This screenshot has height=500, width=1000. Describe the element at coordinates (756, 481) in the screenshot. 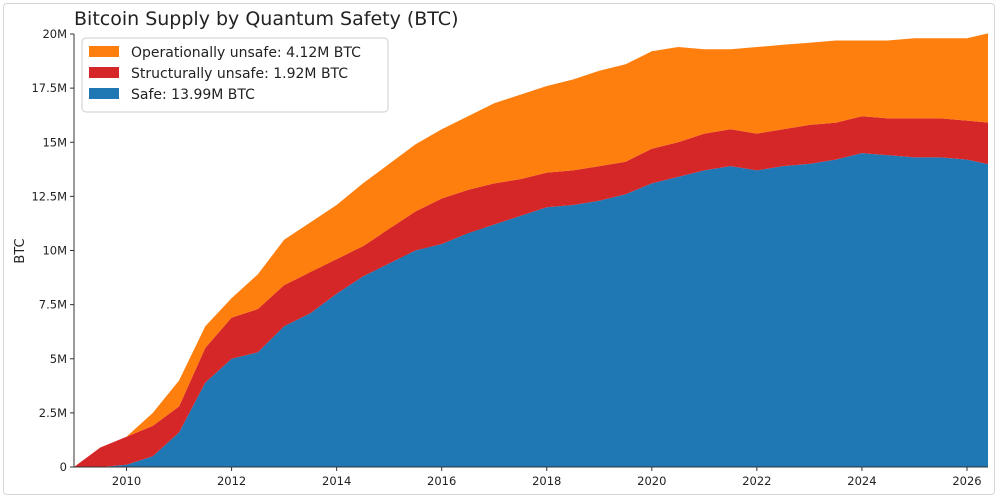

I see `x-tick-label: 2022` at that location.